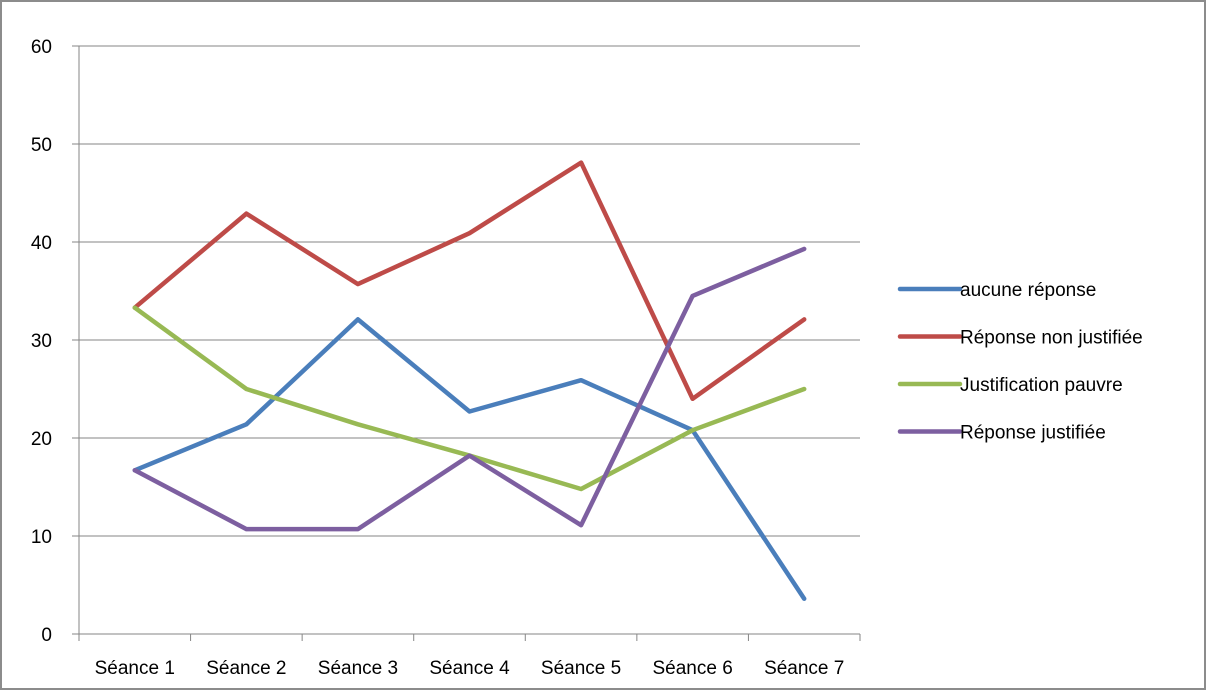  What do you see at coordinates (1051, 338) in the screenshot?
I see `legend-label: Réponse non justifiée` at bounding box center [1051, 338].